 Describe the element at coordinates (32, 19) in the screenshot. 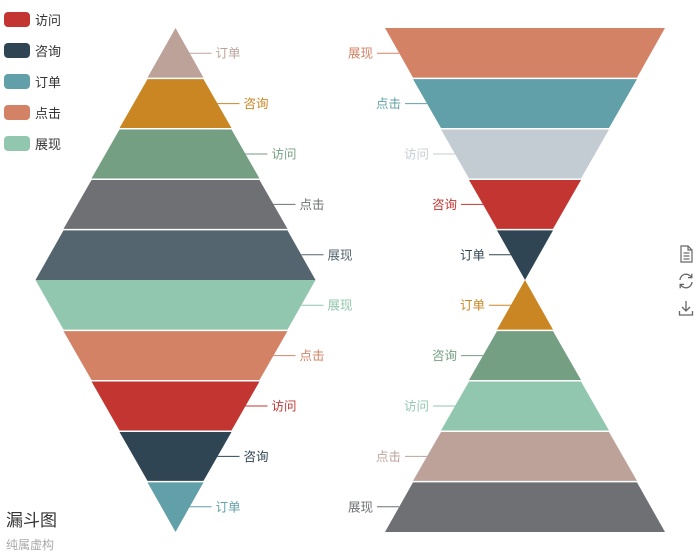

I see `legend-item-visit: 访问` at that location.